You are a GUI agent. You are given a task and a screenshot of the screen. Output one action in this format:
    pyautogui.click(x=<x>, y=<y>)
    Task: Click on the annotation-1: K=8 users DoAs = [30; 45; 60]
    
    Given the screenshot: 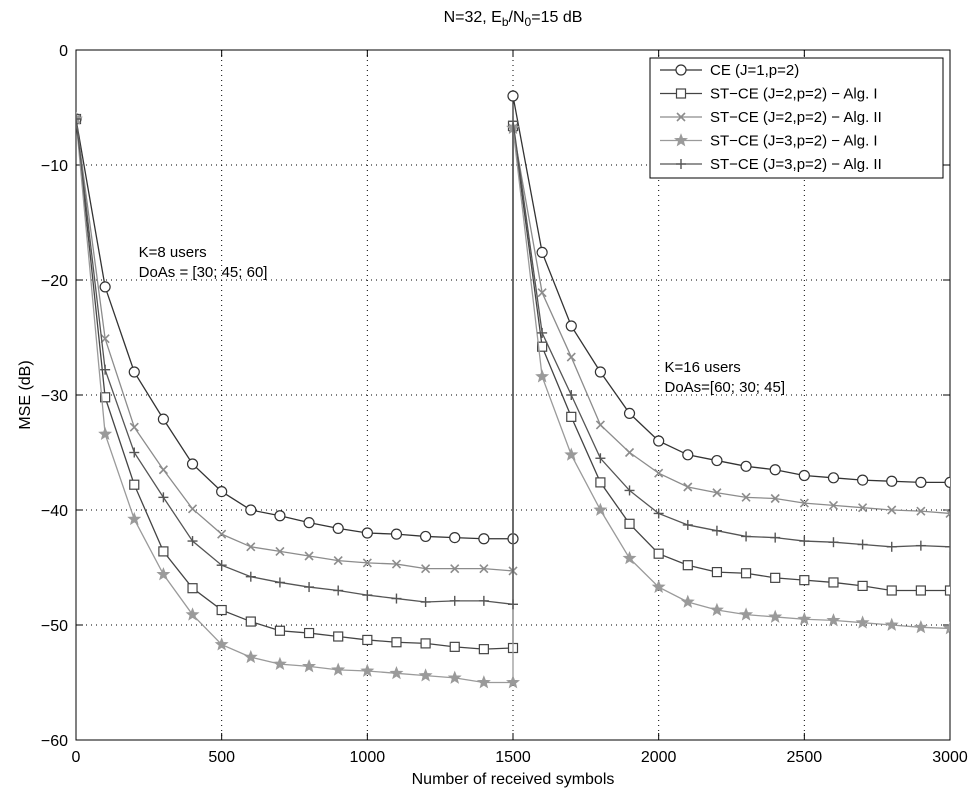 What is the action you would take?
    pyautogui.click(x=203, y=262)
    